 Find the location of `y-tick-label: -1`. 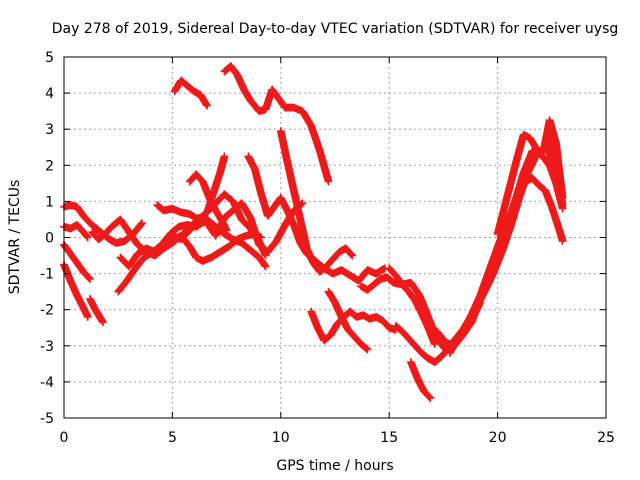

y-tick-label: -1 is located at coordinates (47, 275).